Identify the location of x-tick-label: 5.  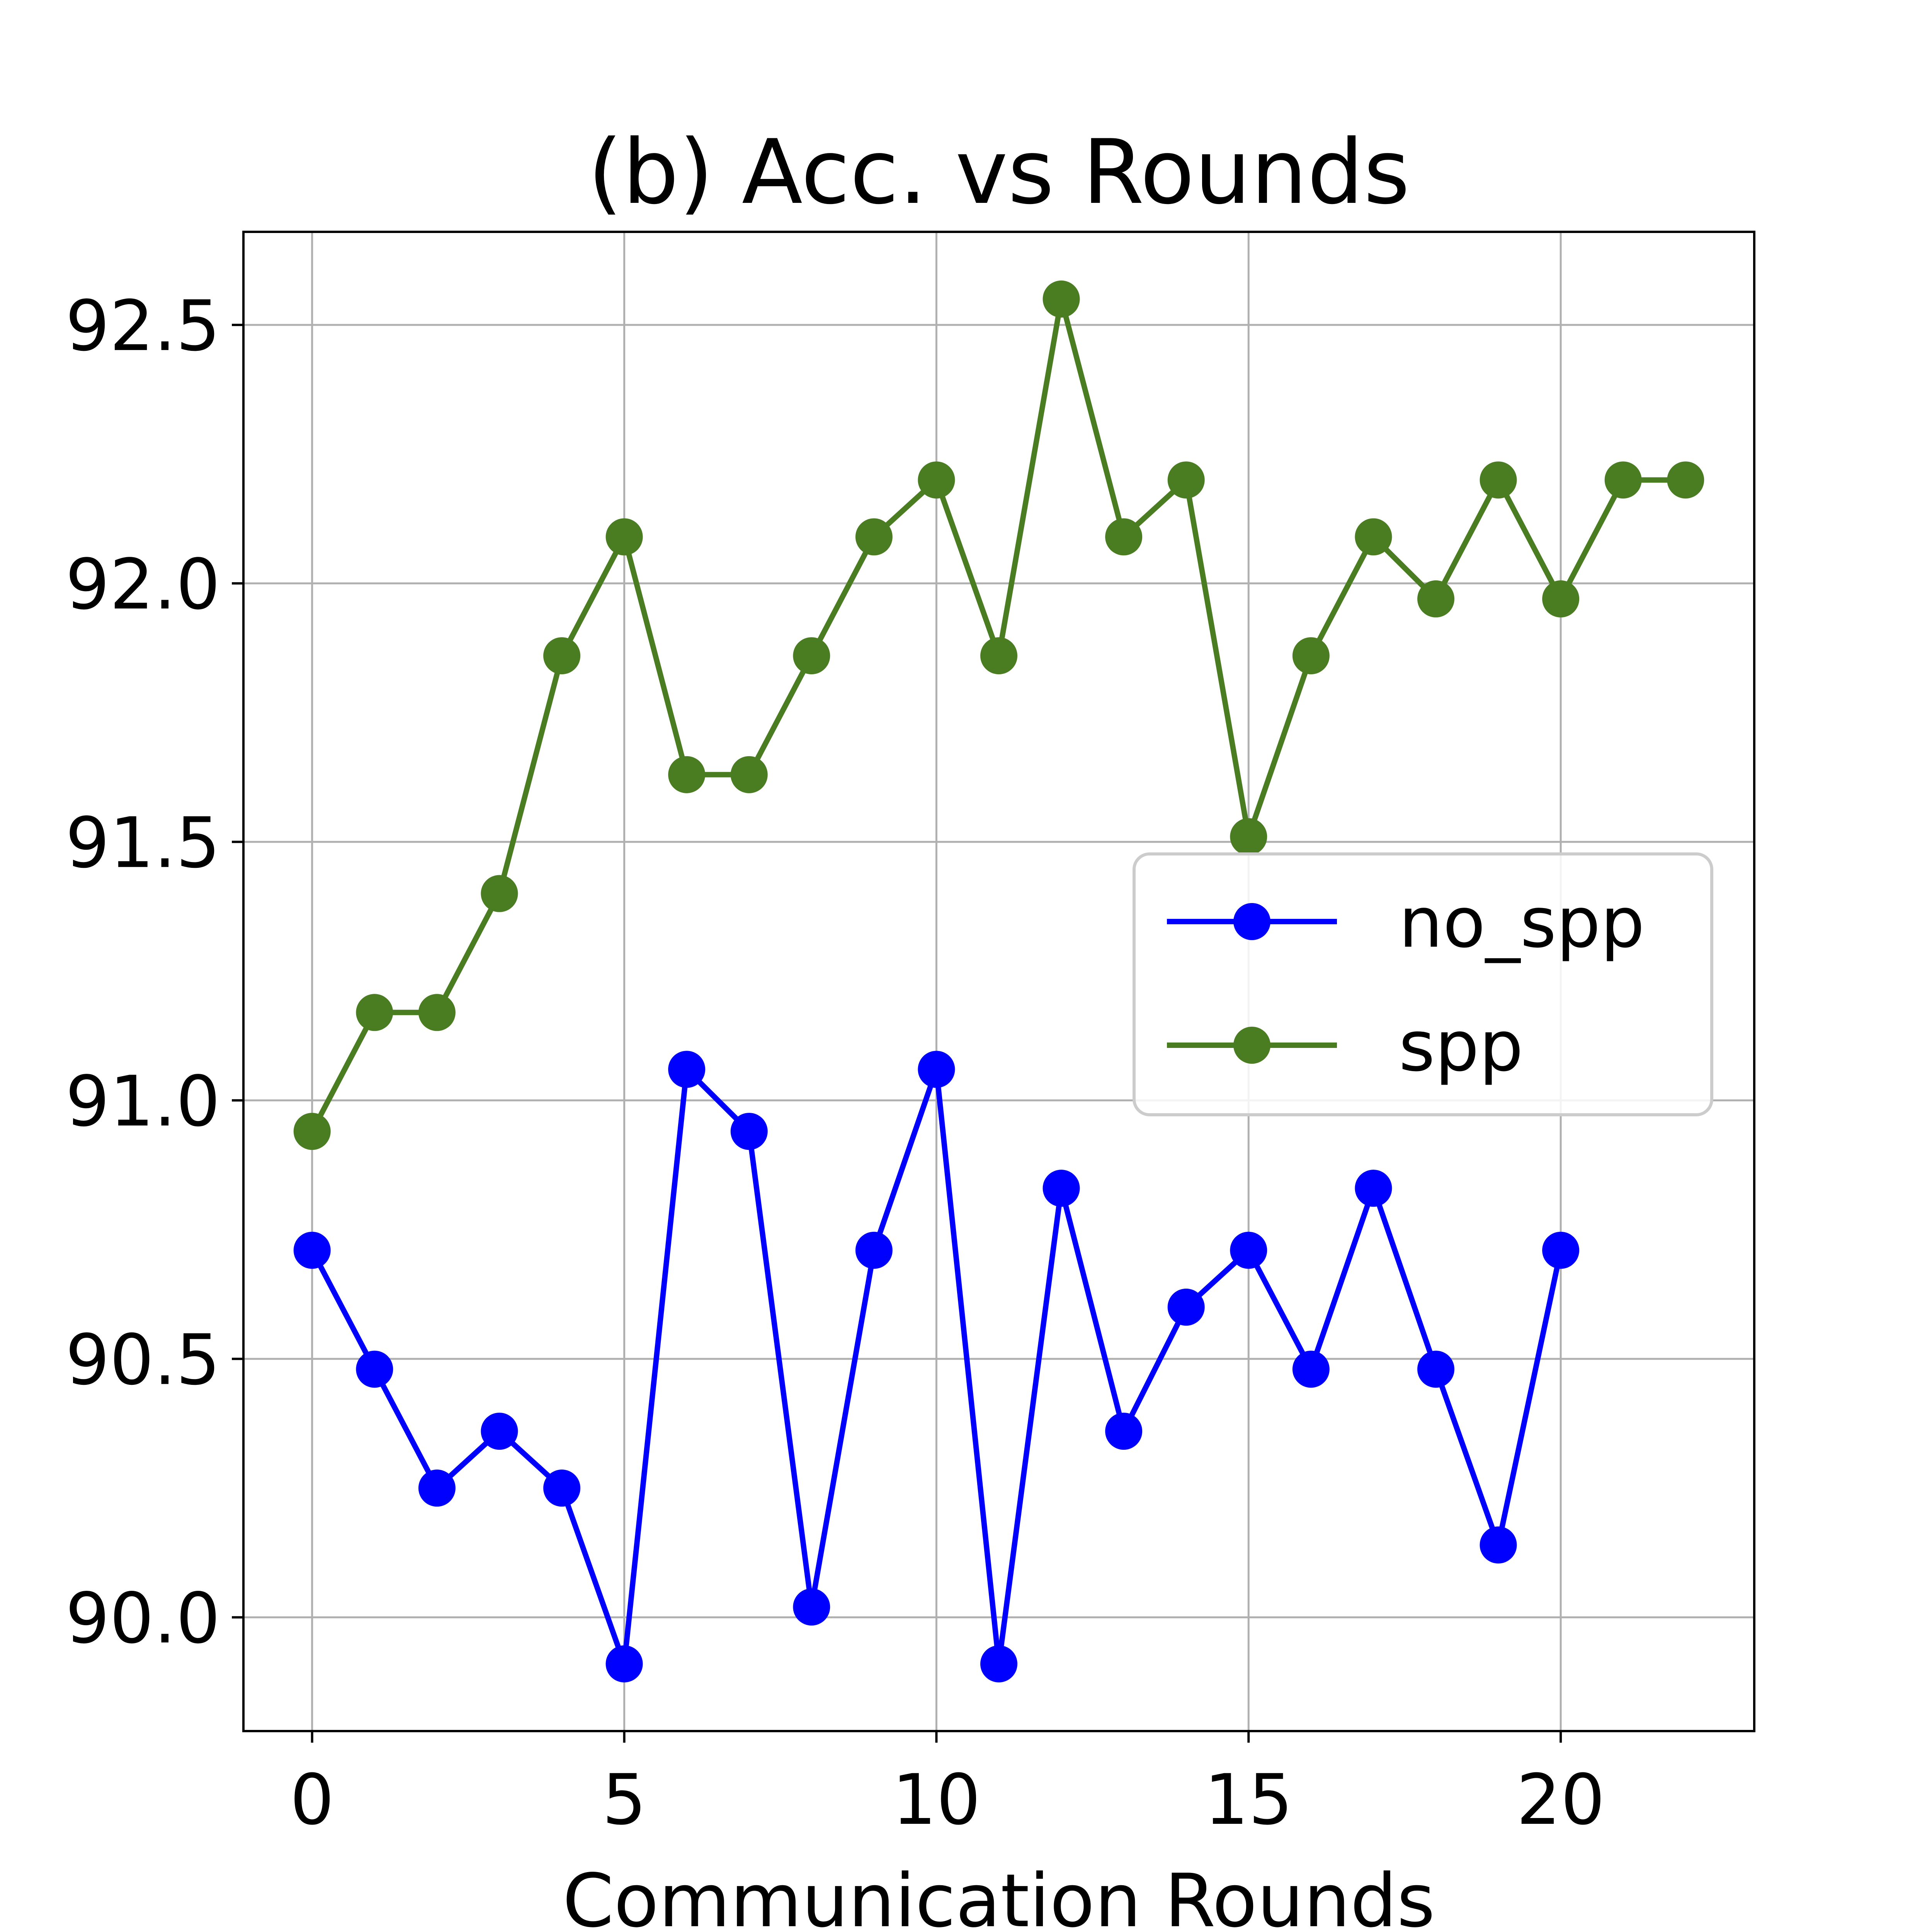
(624, 1800).